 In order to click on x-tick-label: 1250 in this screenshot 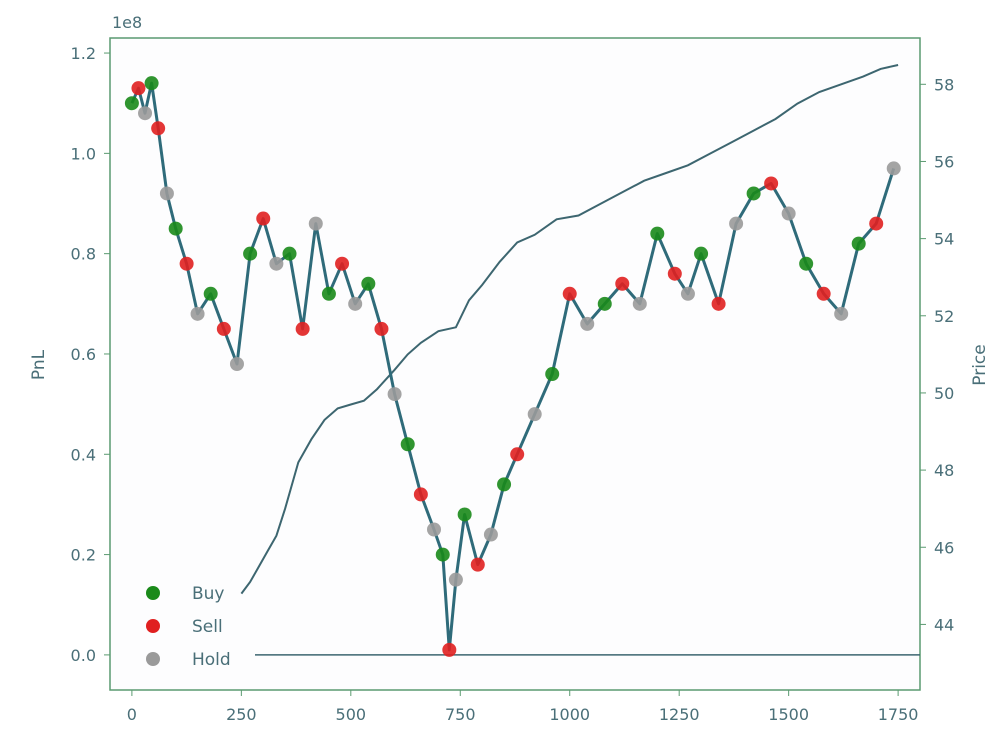, I will do `click(679, 714)`.